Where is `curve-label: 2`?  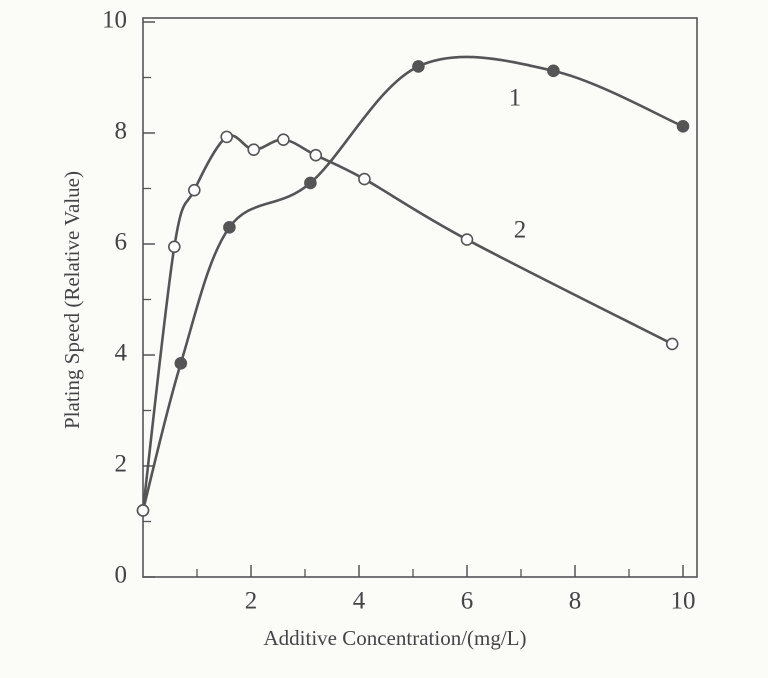
curve-label: 2 is located at coordinates (520, 230).